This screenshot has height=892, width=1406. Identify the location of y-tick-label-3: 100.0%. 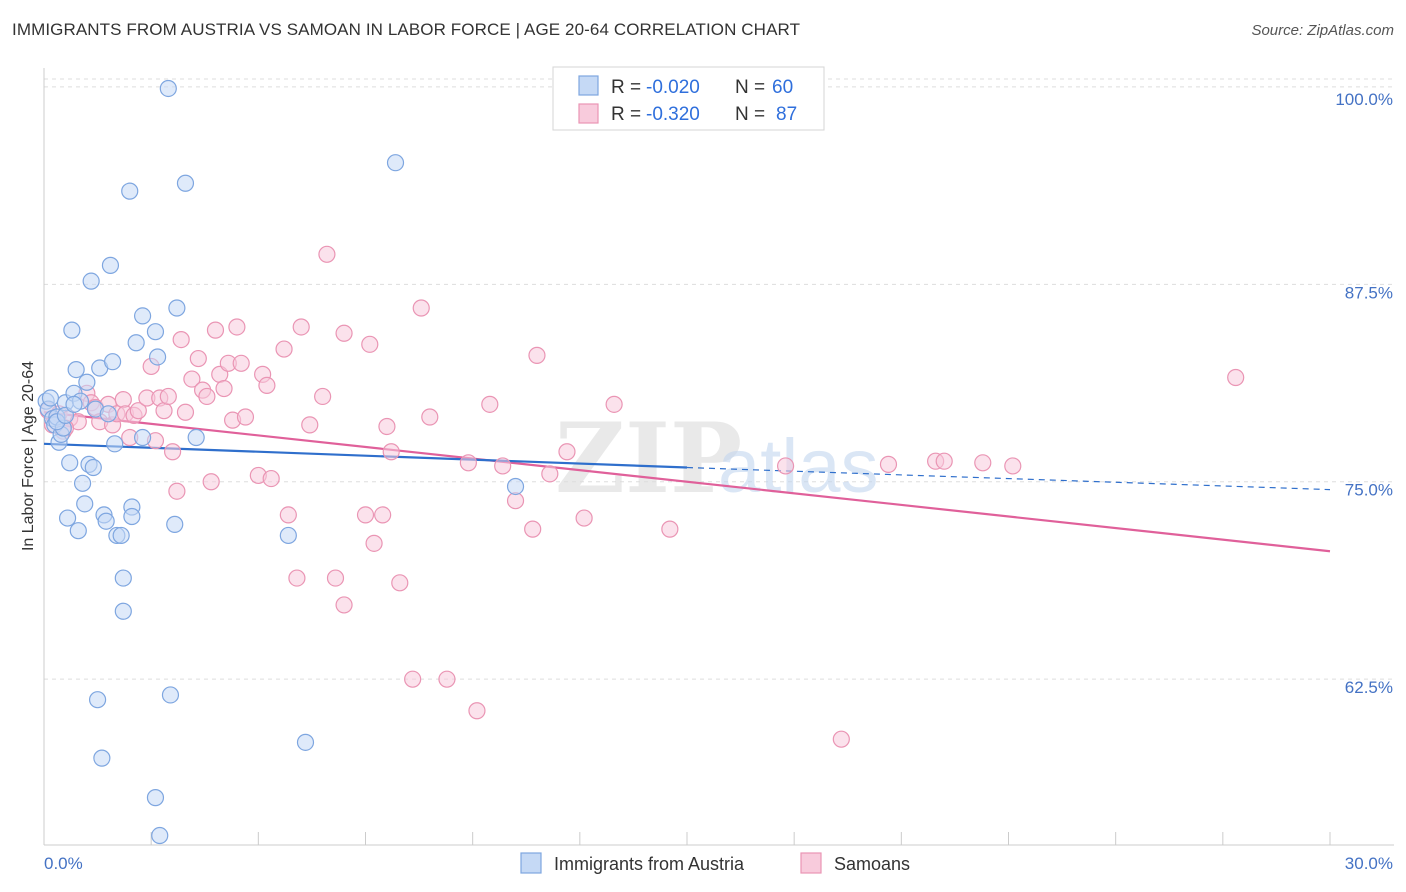
(1364, 99).